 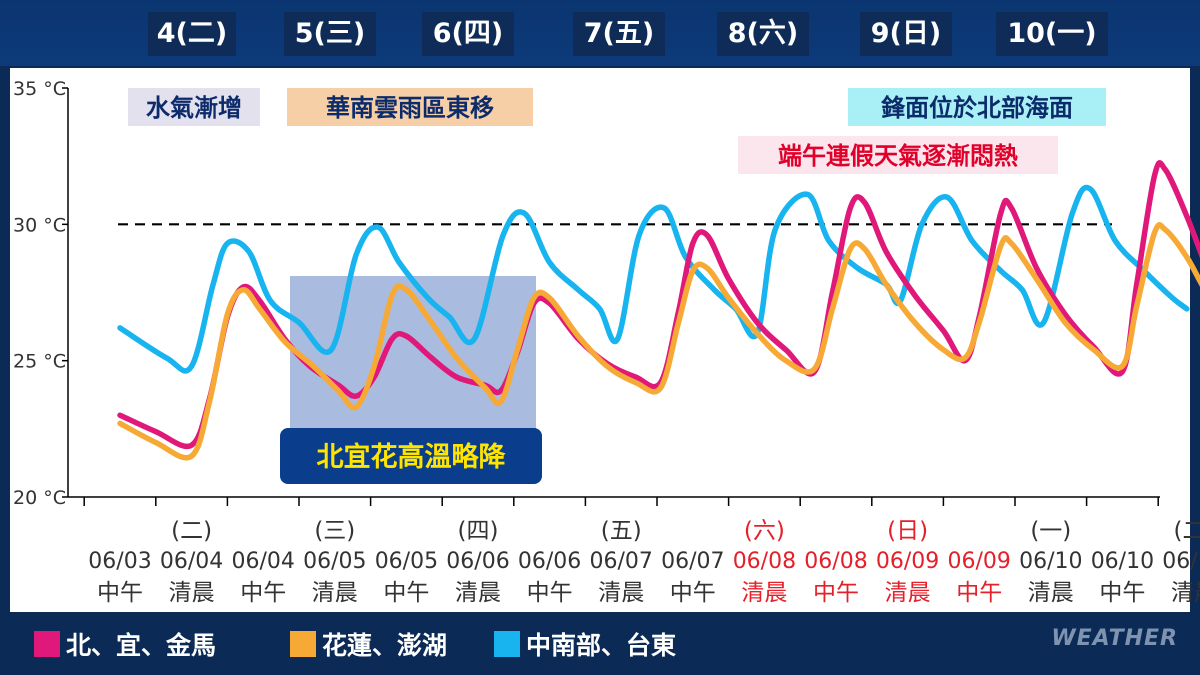 I want to click on annotation-south-china: 華南雲雨區東移, so click(x=410, y=108).